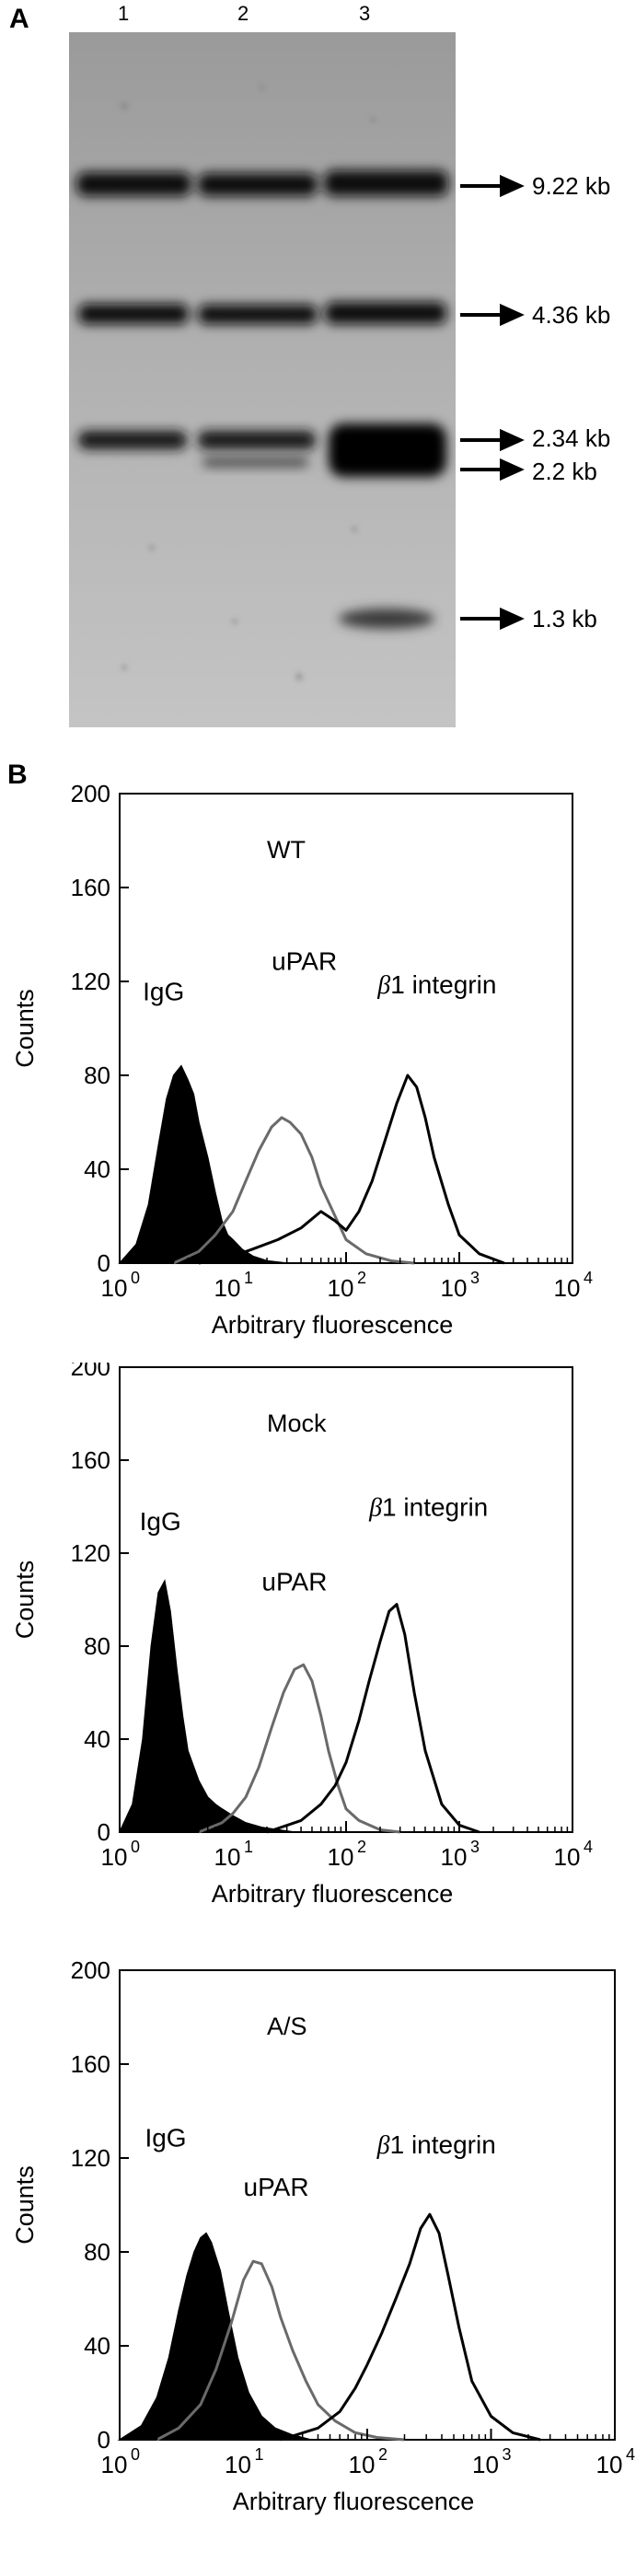 The image size is (636, 2576). What do you see at coordinates (572, 315) in the screenshot?
I see `marker-label-4-36kb: 4.36 kb` at bounding box center [572, 315].